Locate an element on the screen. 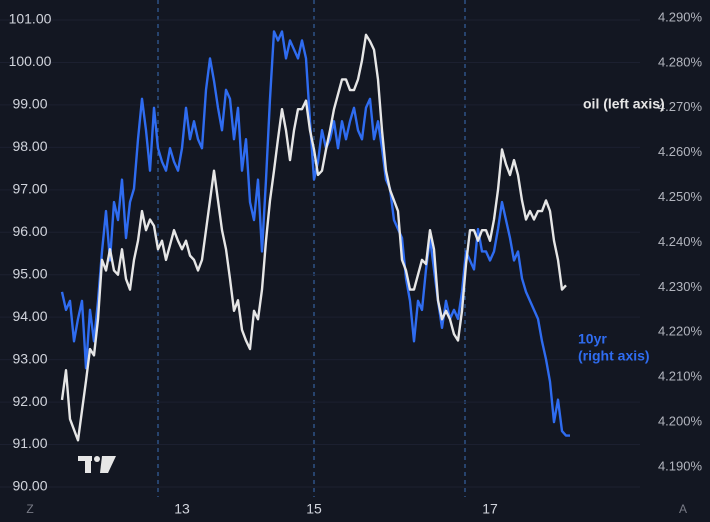 The width and height of the screenshot is (710, 522). y2-tick-label: 4.200% is located at coordinates (680, 421).